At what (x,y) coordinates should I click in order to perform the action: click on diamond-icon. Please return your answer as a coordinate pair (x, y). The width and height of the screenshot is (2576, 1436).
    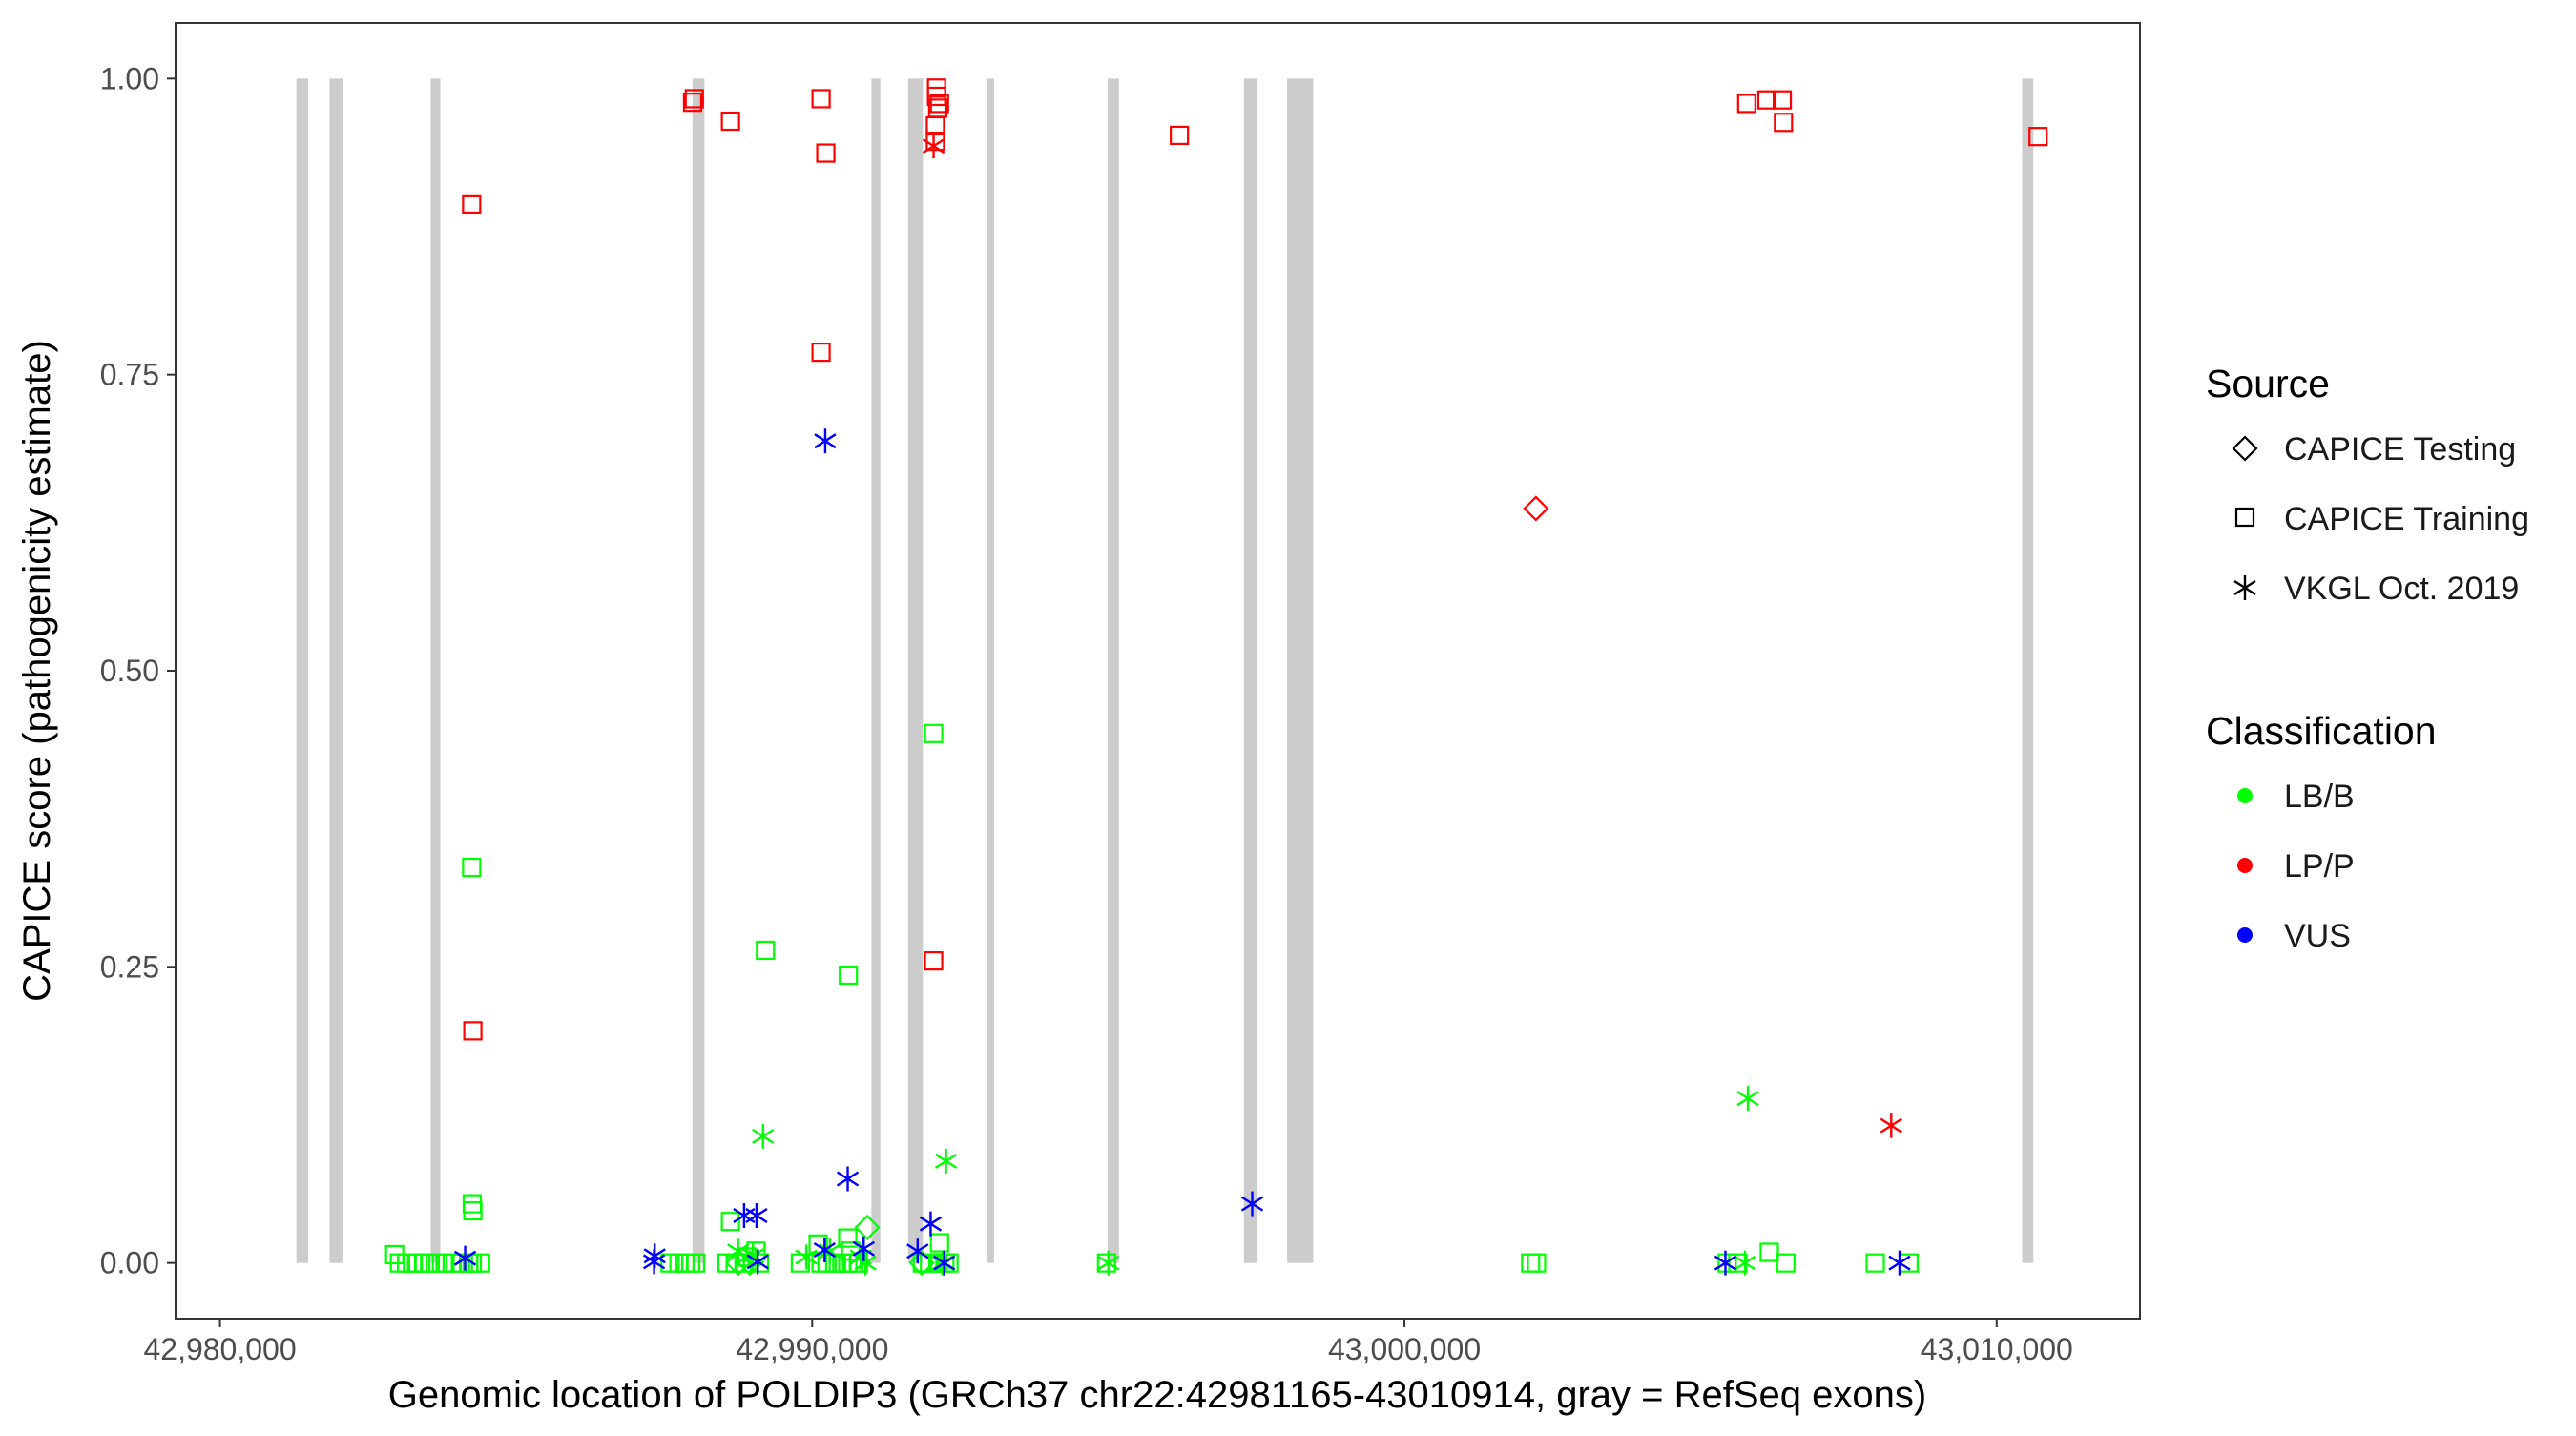
    Looking at the image, I should click on (2245, 448).